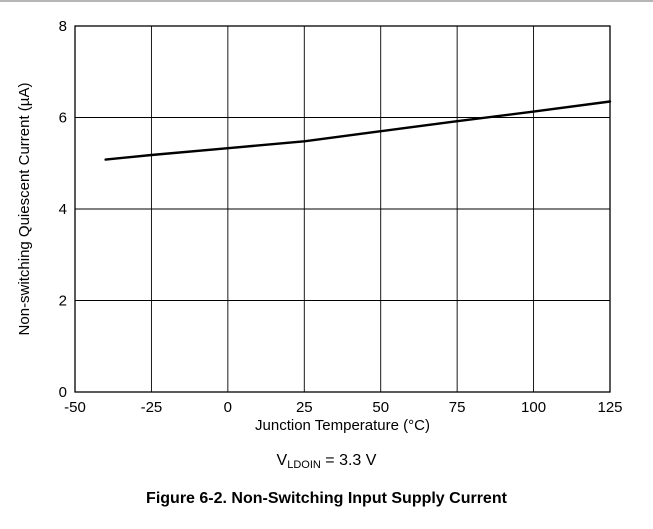 The width and height of the screenshot is (653, 529). What do you see at coordinates (152, 407) in the screenshot?
I see `x-tick-label: -25` at bounding box center [152, 407].